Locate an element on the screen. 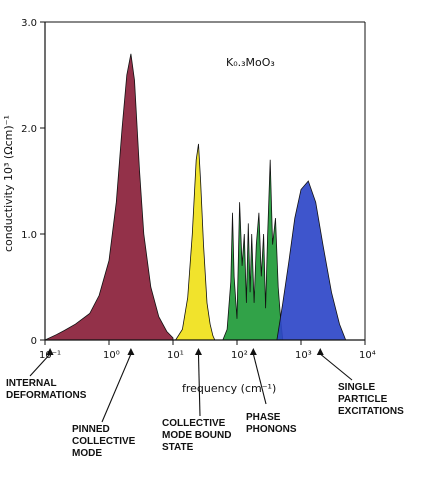  y-axis-label: conductivity 10³ (Ωcm)⁻¹ is located at coordinates (8, 183).